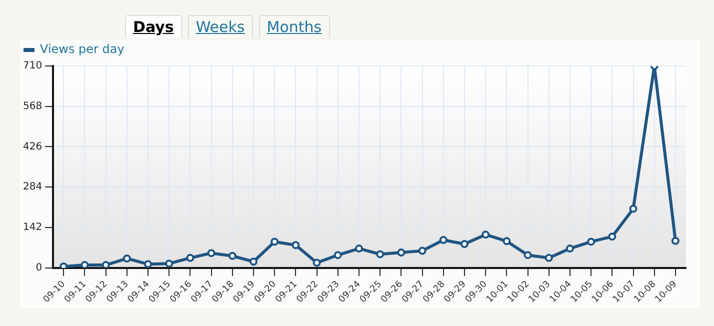 This screenshot has width=714, height=326. What do you see at coordinates (32, 106) in the screenshot?
I see `y-tick-label: 568` at bounding box center [32, 106].